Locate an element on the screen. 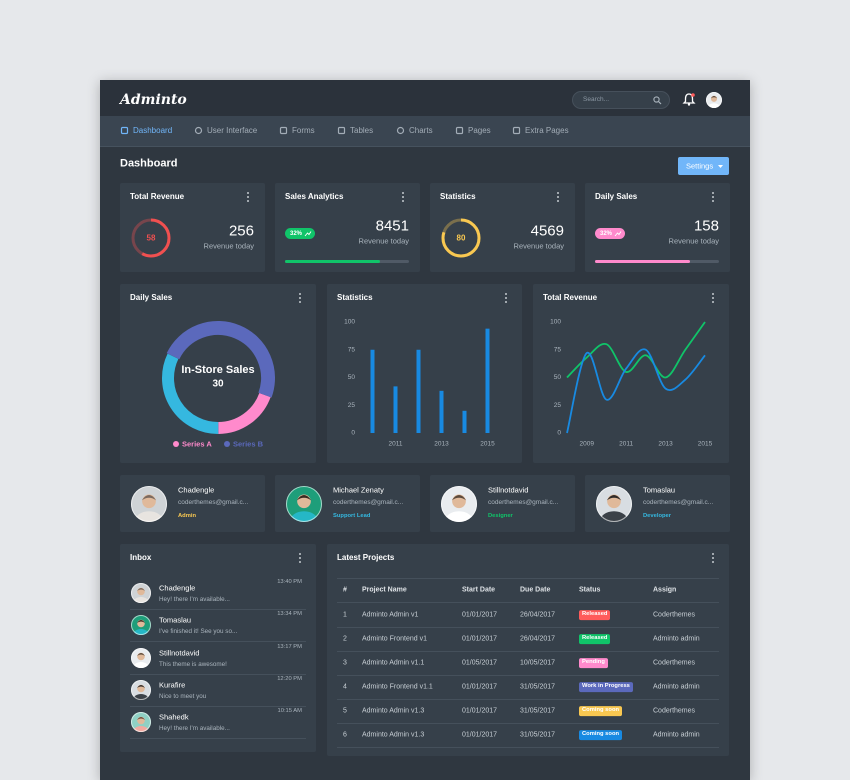  nav-item: Forms is located at coordinates (303, 130).